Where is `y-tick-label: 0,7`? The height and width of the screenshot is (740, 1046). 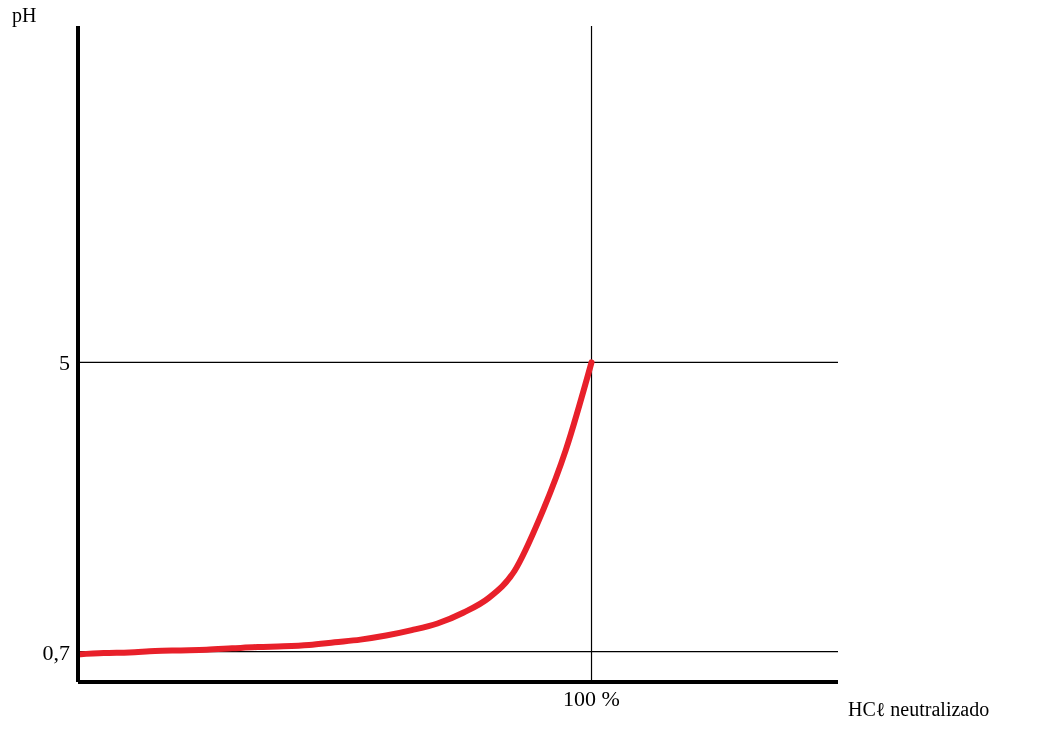
y-tick-label: 0,7 is located at coordinates (56, 652).